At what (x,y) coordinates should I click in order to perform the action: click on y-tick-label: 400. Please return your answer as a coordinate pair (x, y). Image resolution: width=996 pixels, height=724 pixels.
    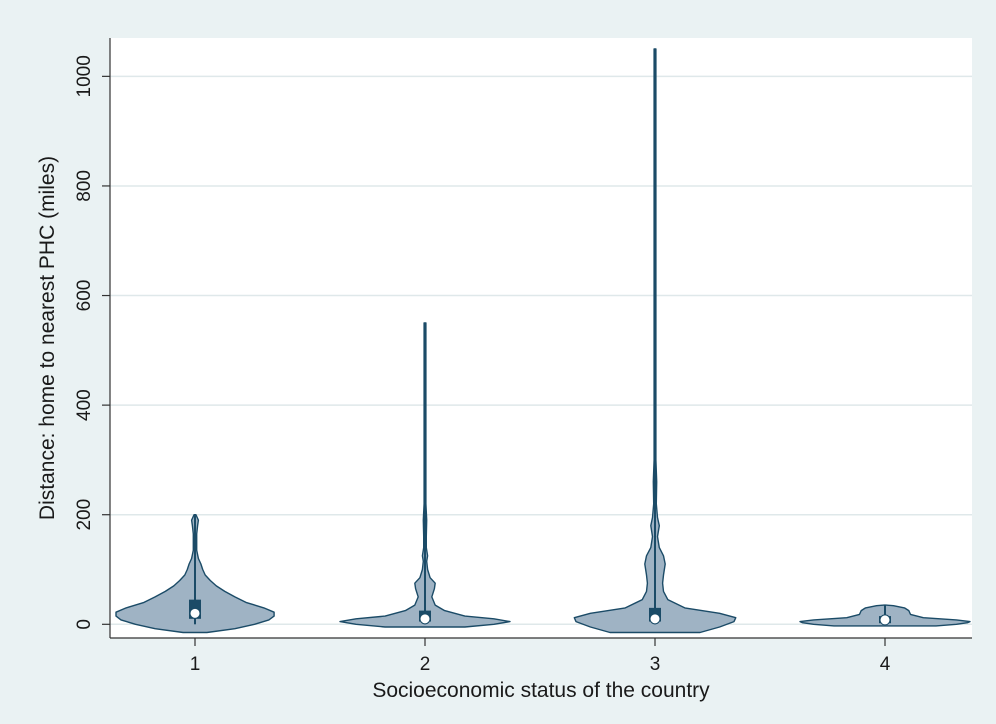
    Looking at the image, I should click on (84, 405).